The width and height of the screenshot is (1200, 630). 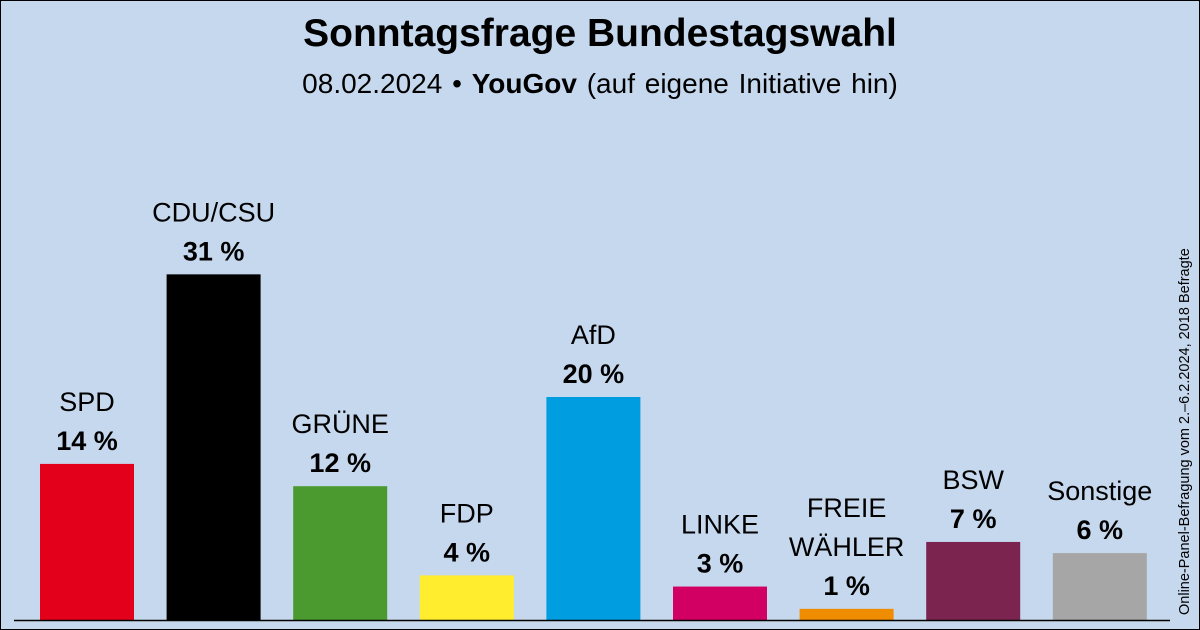 What do you see at coordinates (847, 547) in the screenshot?
I see `category-label-freie-wähler: WÄHLER` at bounding box center [847, 547].